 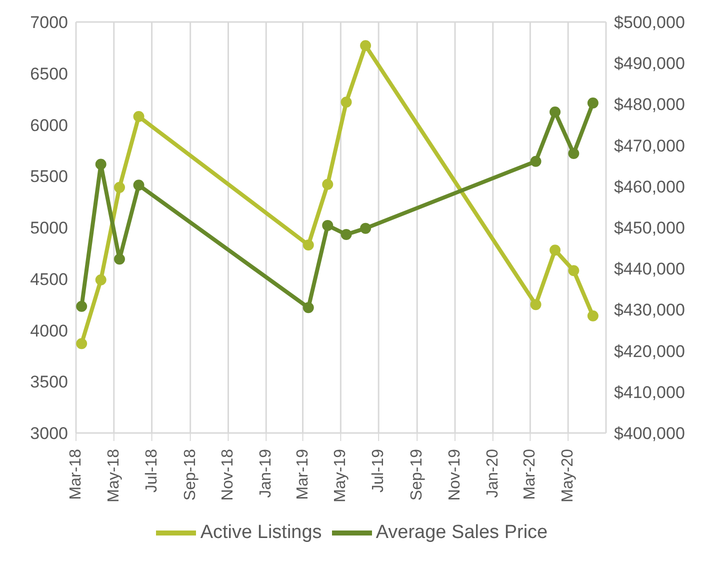 What do you see at coordinates (49, 125) in the screenshot?
I see `y-tick-label: 6000` at bounding box center [49, 125].